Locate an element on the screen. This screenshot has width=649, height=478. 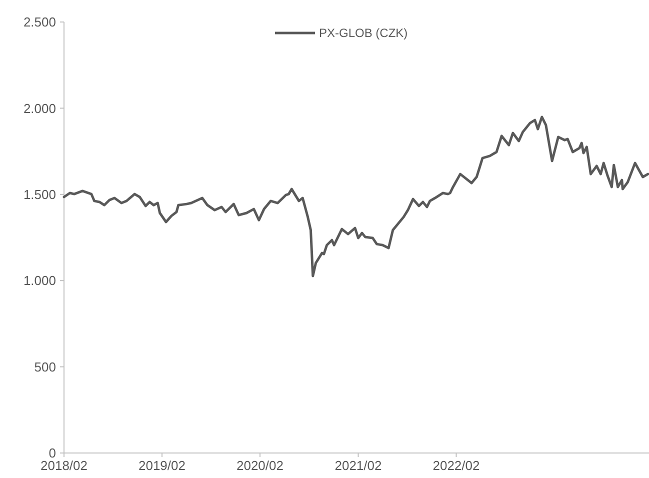
y-tick-label: 0 is located at coordinates (52, 453).